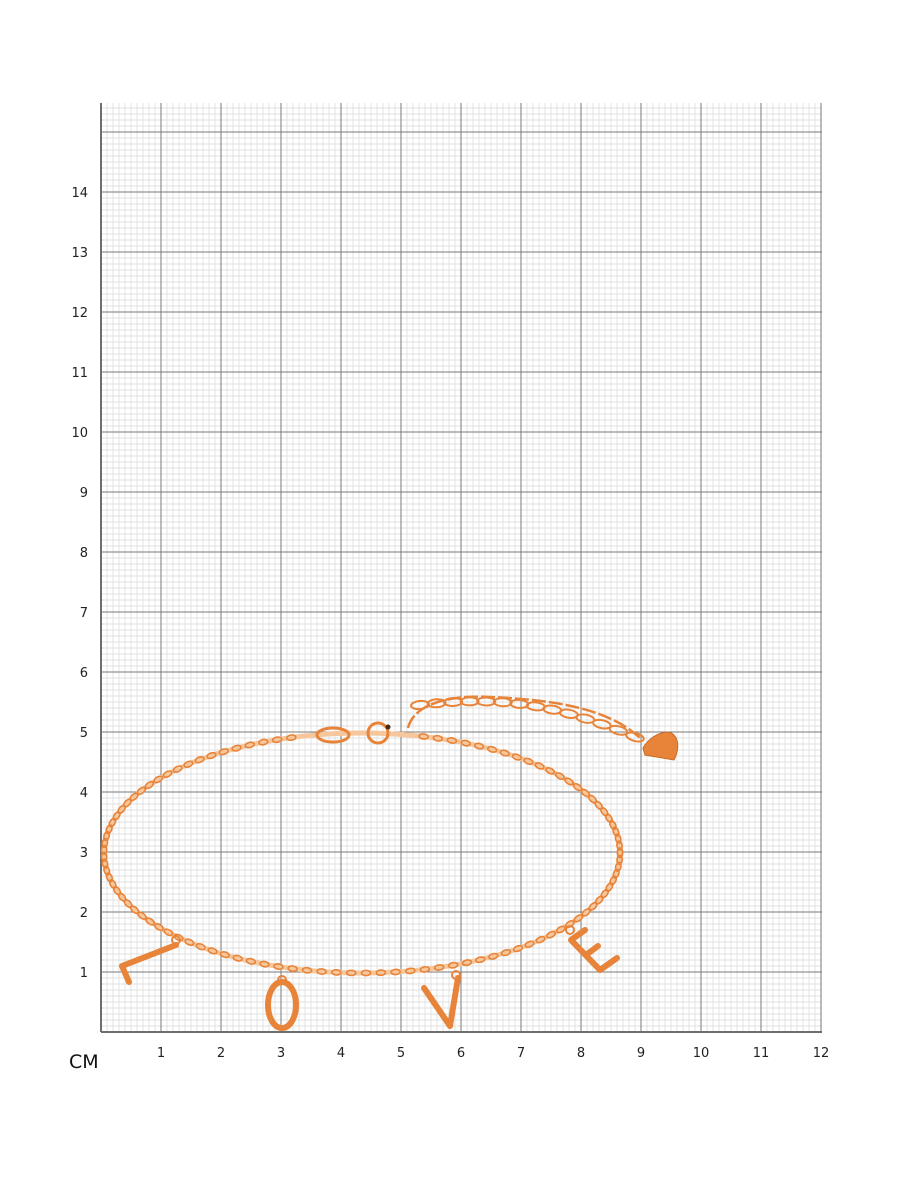  Describe the element at coordinates (401, 1053) in the screenshot. I see `x-tick-label: 5` at that location.